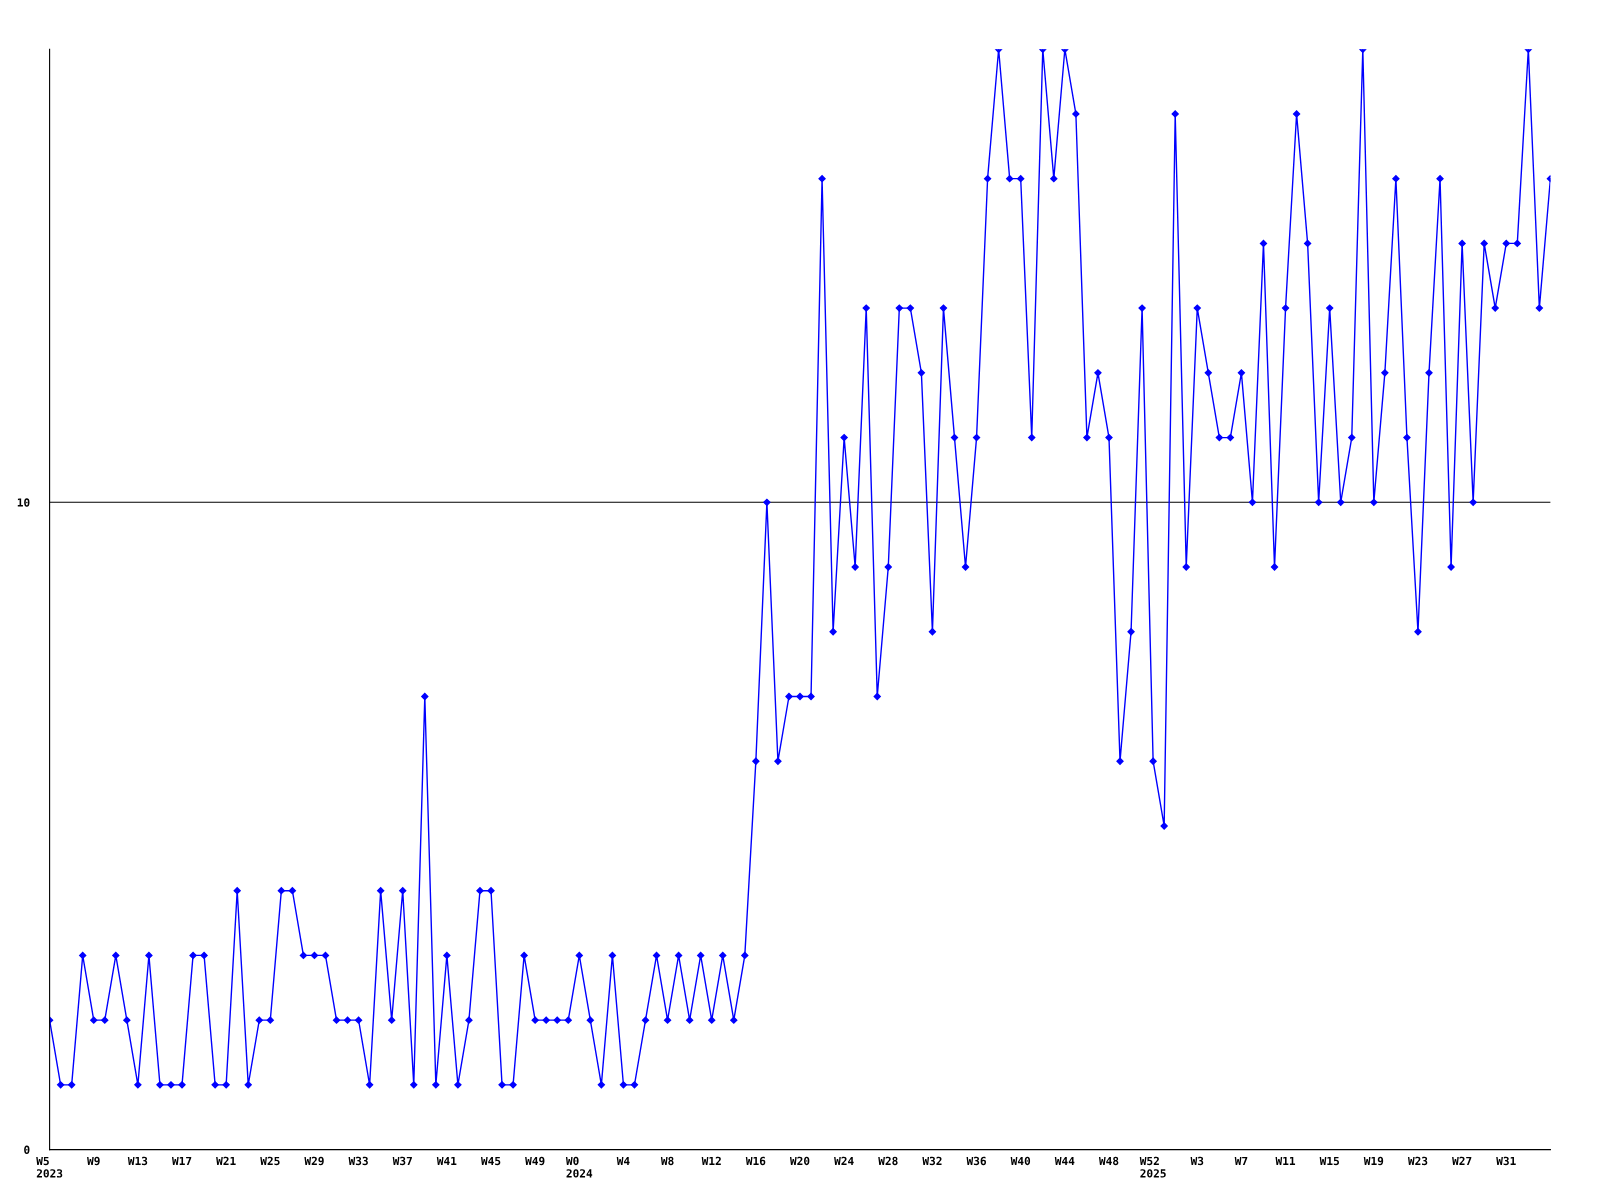 The width and height of the screenshot is (1600, 1200). I want to click on x-tick-label: W5 2023, so click(49, 1167).